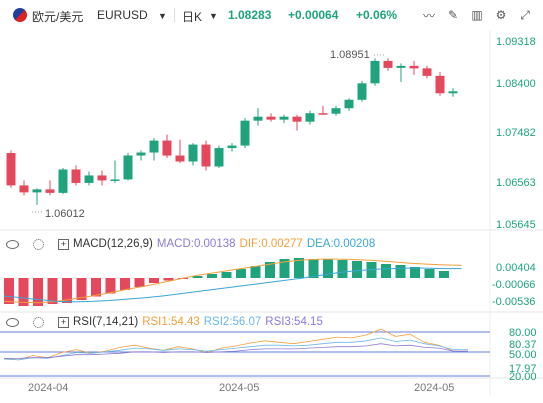 The image size is (543, 403). I want to click on symbol-label: EURUSD, so click(122, 15).